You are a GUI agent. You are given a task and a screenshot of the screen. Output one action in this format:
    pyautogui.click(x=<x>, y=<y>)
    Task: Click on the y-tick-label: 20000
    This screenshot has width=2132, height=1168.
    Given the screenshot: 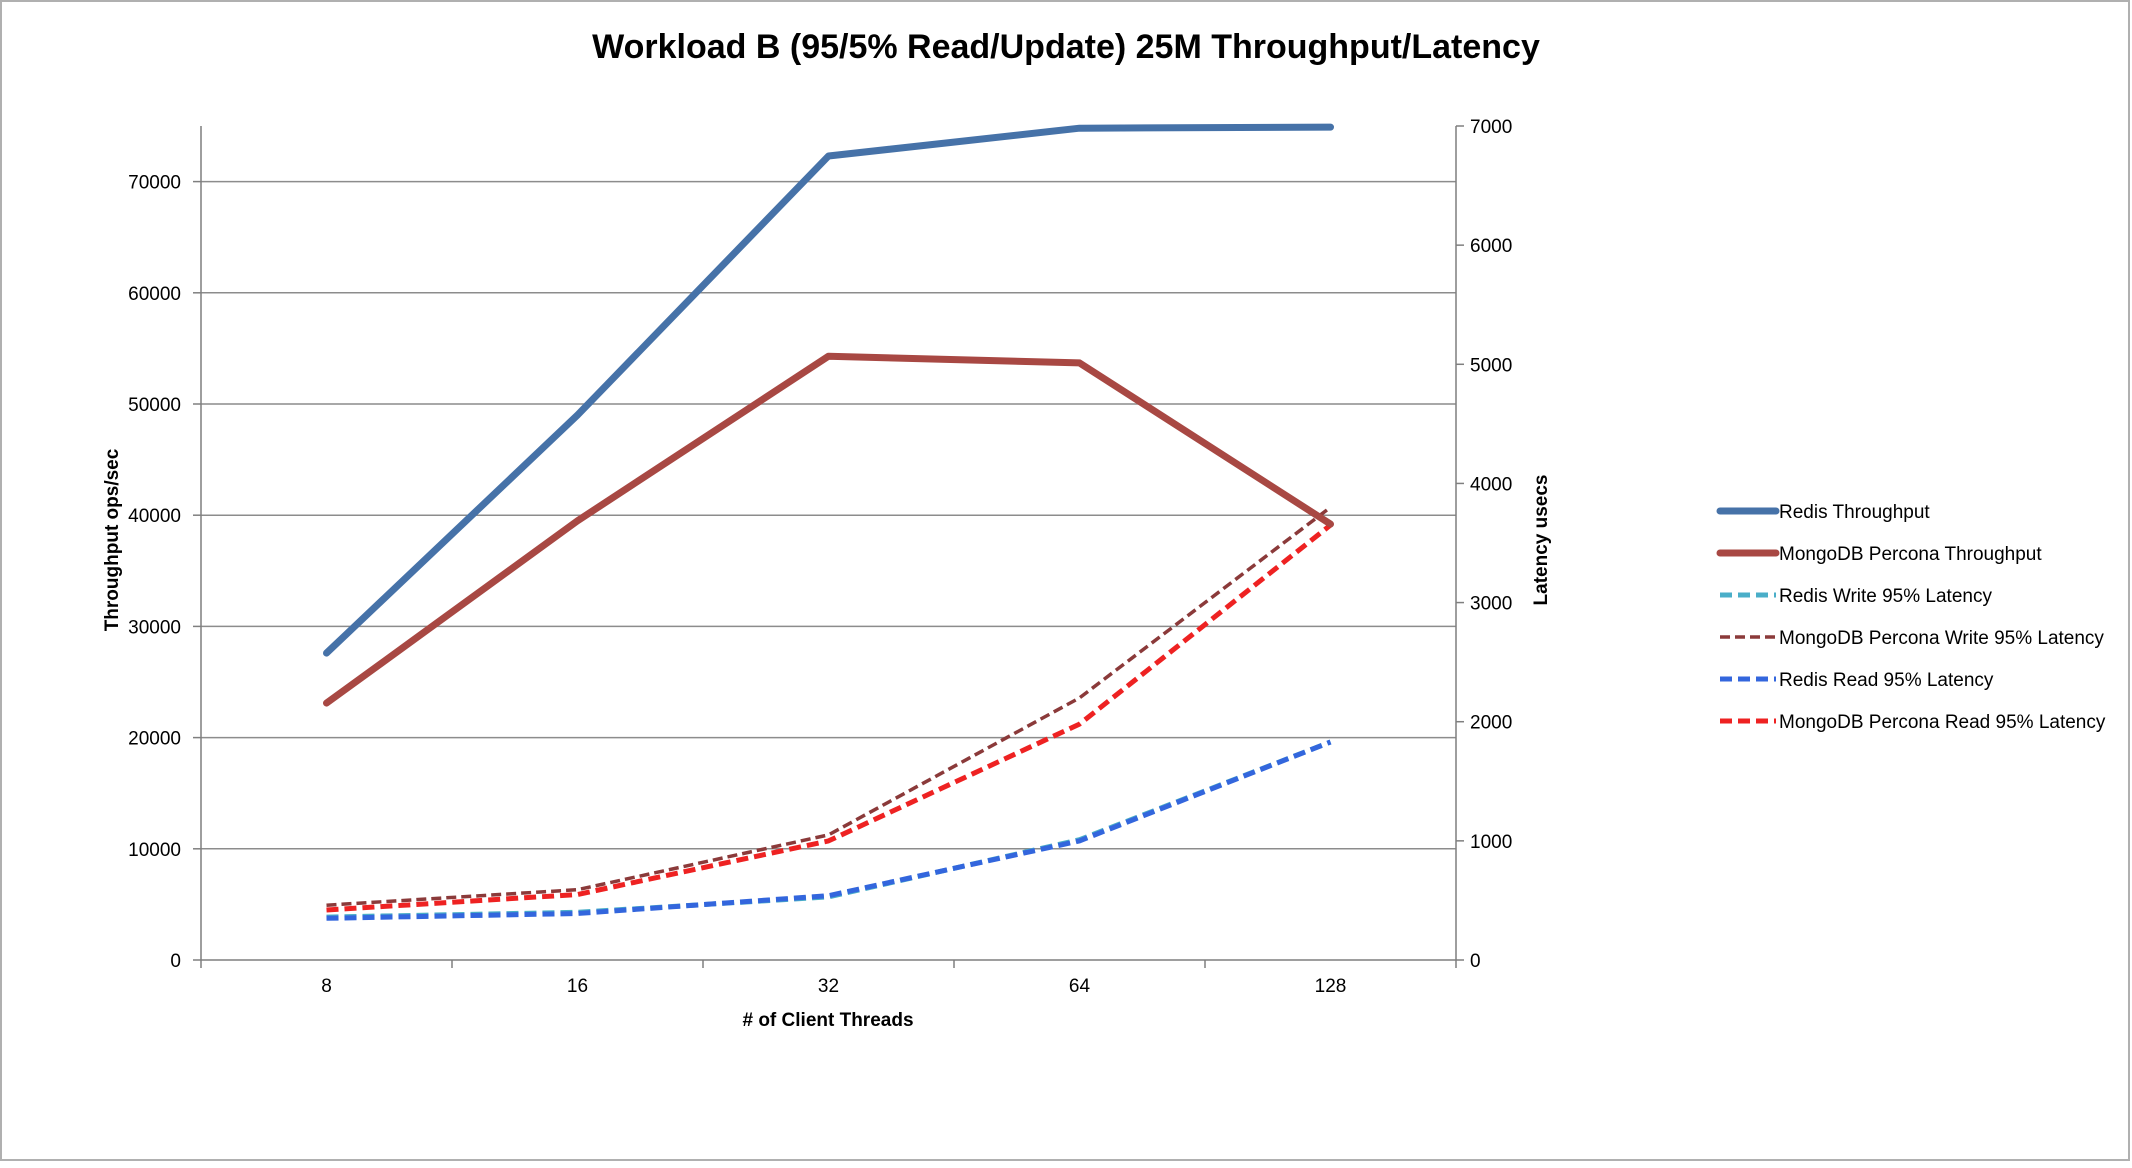 What is the action you would take?
    pyautogui.click(x=154, y=739)
    